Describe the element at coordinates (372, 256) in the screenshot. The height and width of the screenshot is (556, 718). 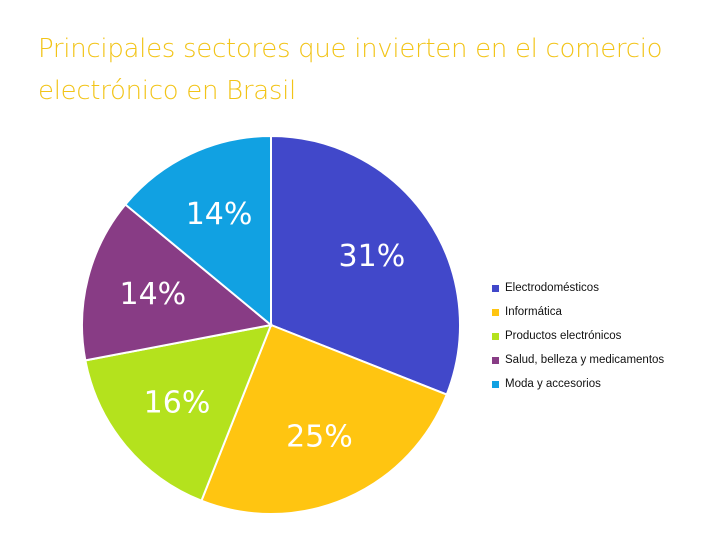
I see `slice-label-electrodomesticos: 31%` at that location.